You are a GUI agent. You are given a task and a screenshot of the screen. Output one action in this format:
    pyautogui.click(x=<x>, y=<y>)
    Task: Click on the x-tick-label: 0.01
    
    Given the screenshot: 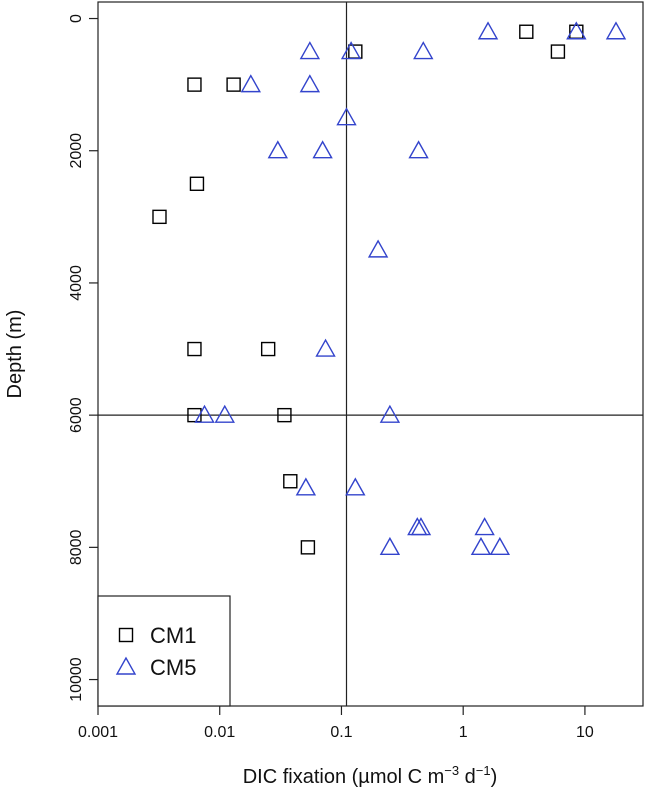 What is the action you would take?
    pyautogui.click(x=219, y=732)
    